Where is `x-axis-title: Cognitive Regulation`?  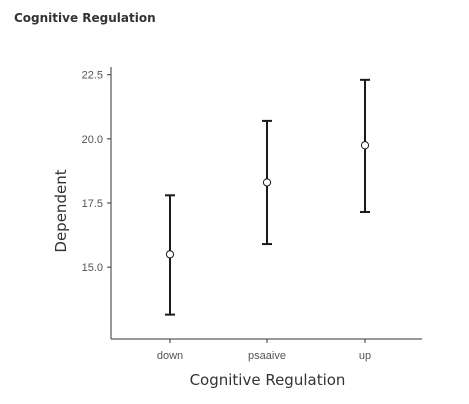 x-axis-title: Cognitive Regulation is located at coordinates (268, 380).